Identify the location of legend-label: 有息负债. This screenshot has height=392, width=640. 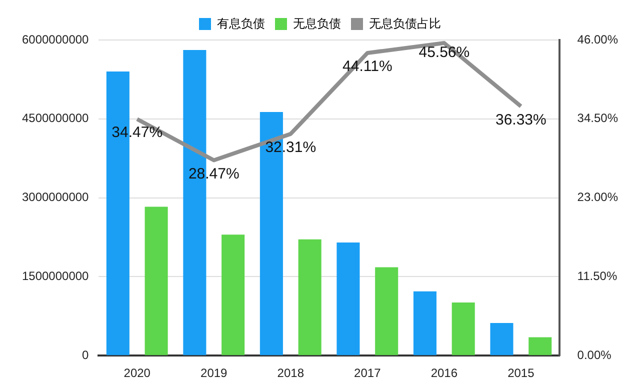
(241, 23).